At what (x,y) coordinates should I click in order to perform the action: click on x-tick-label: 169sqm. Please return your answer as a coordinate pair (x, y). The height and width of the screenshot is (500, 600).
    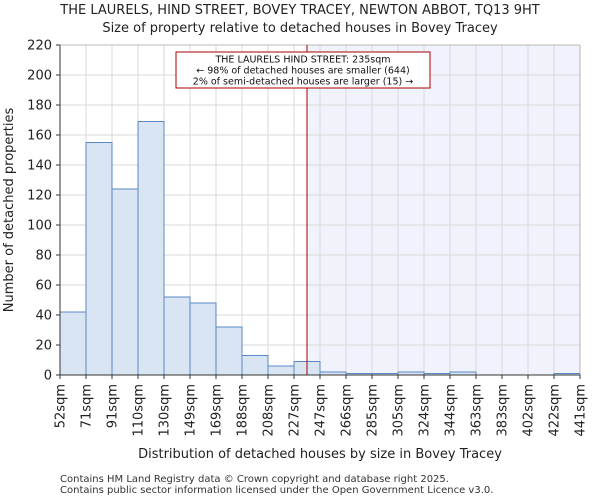
    Looking at the image, I should click on (217, 410).